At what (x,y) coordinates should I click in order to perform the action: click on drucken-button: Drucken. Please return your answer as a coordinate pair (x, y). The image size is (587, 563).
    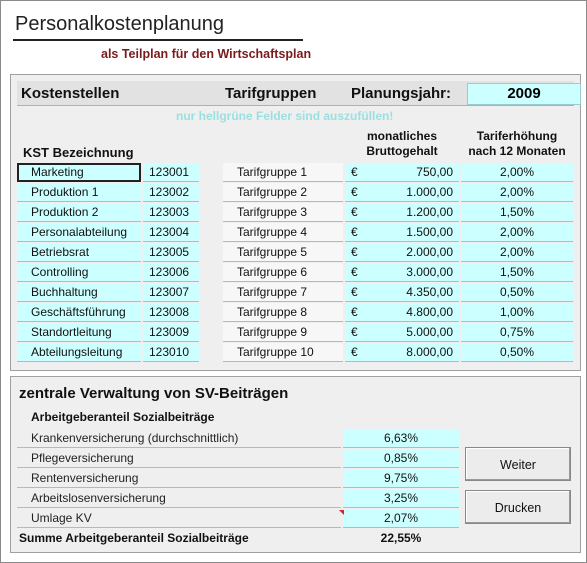
    Looking at the image, I should click on (518, 507).